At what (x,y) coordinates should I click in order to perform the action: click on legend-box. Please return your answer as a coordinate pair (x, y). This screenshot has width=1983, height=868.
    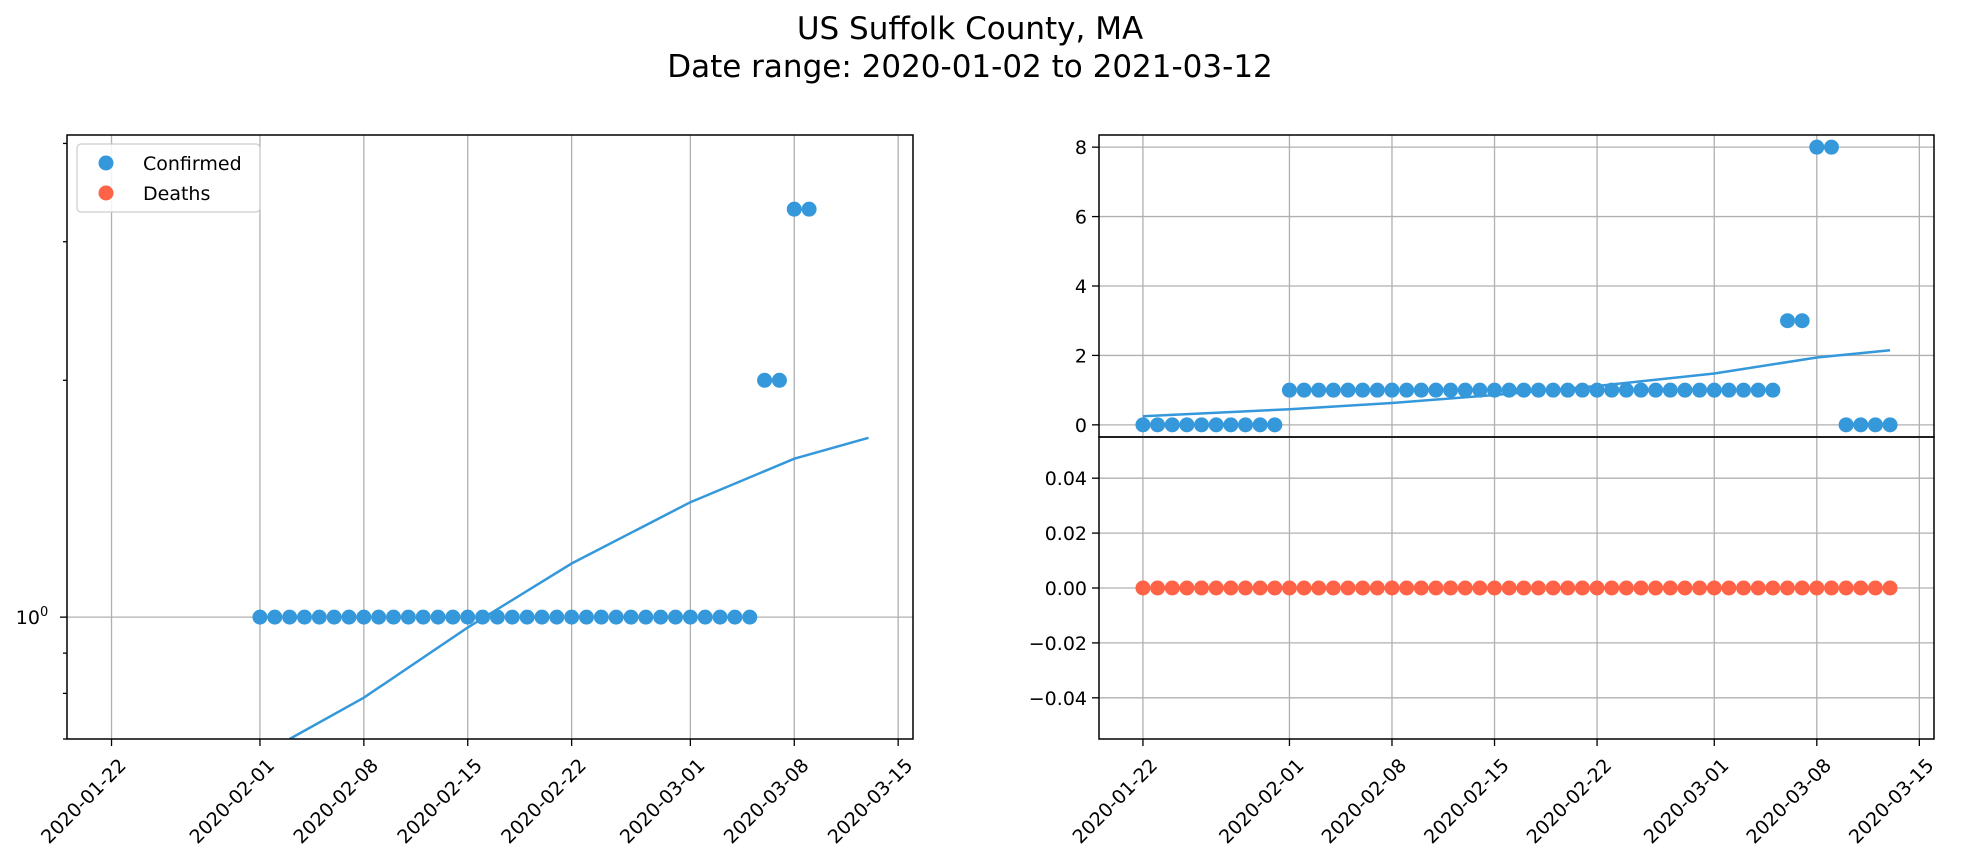
    Looking at the image, I should click on (168, 178).